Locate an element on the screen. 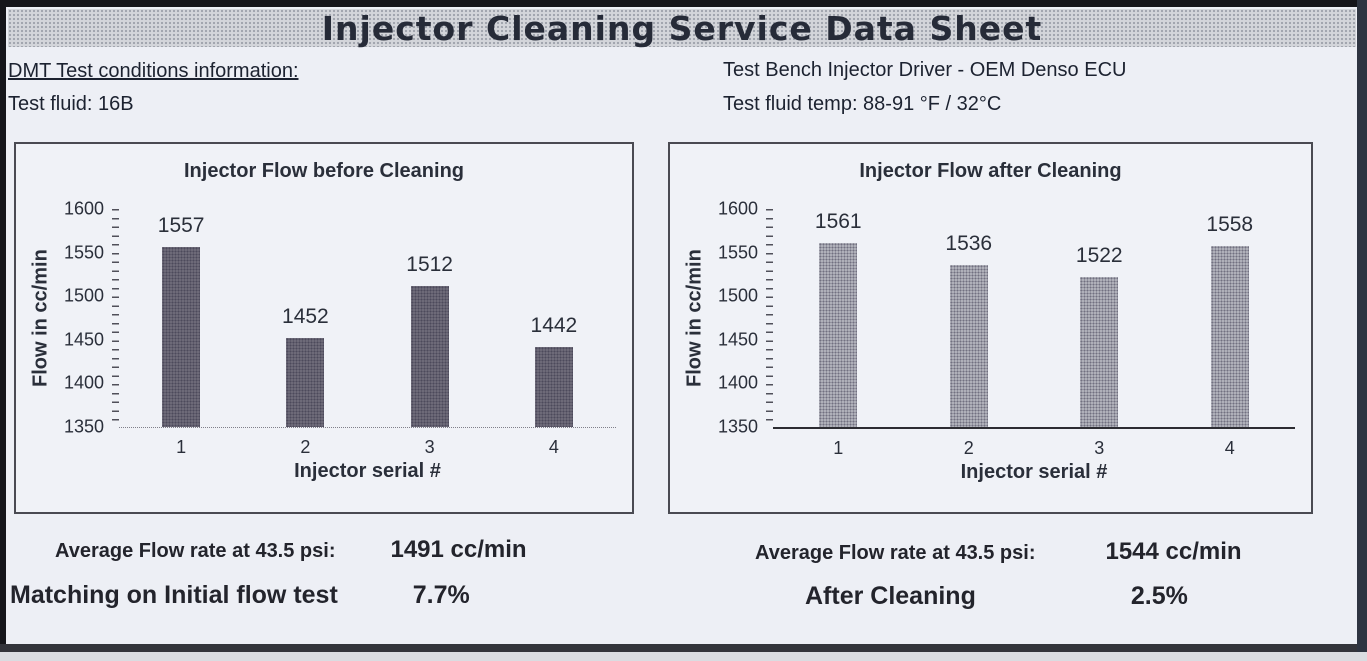 The width and height of the screenshot is (1367, 661). scan-edge-top is located at coordinates (683, 3).